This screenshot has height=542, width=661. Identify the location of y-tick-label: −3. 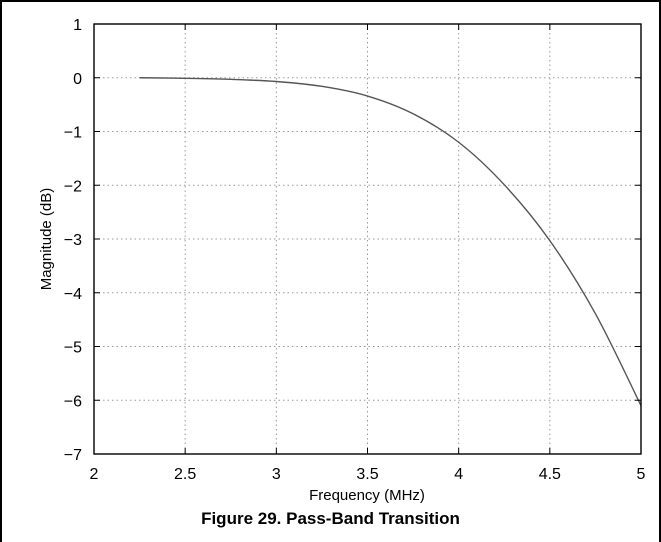
(73, 240).